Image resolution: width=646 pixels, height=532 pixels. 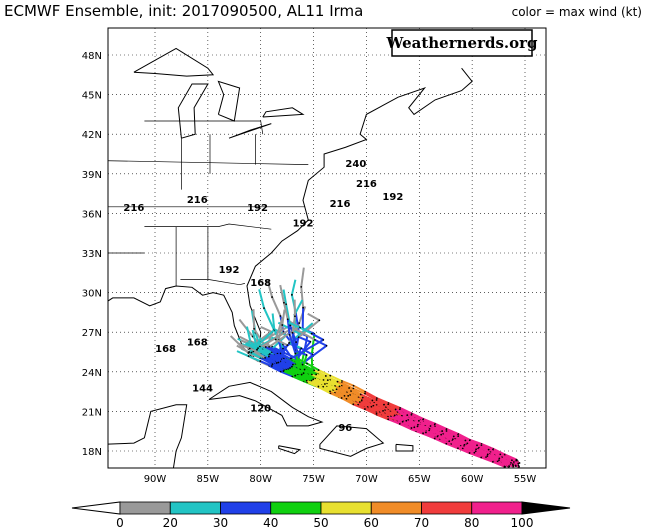 What do you see at coordinates (92, 56) in the screenshot?
I see `lat-label: 48N` at bounding box center [92, 56].